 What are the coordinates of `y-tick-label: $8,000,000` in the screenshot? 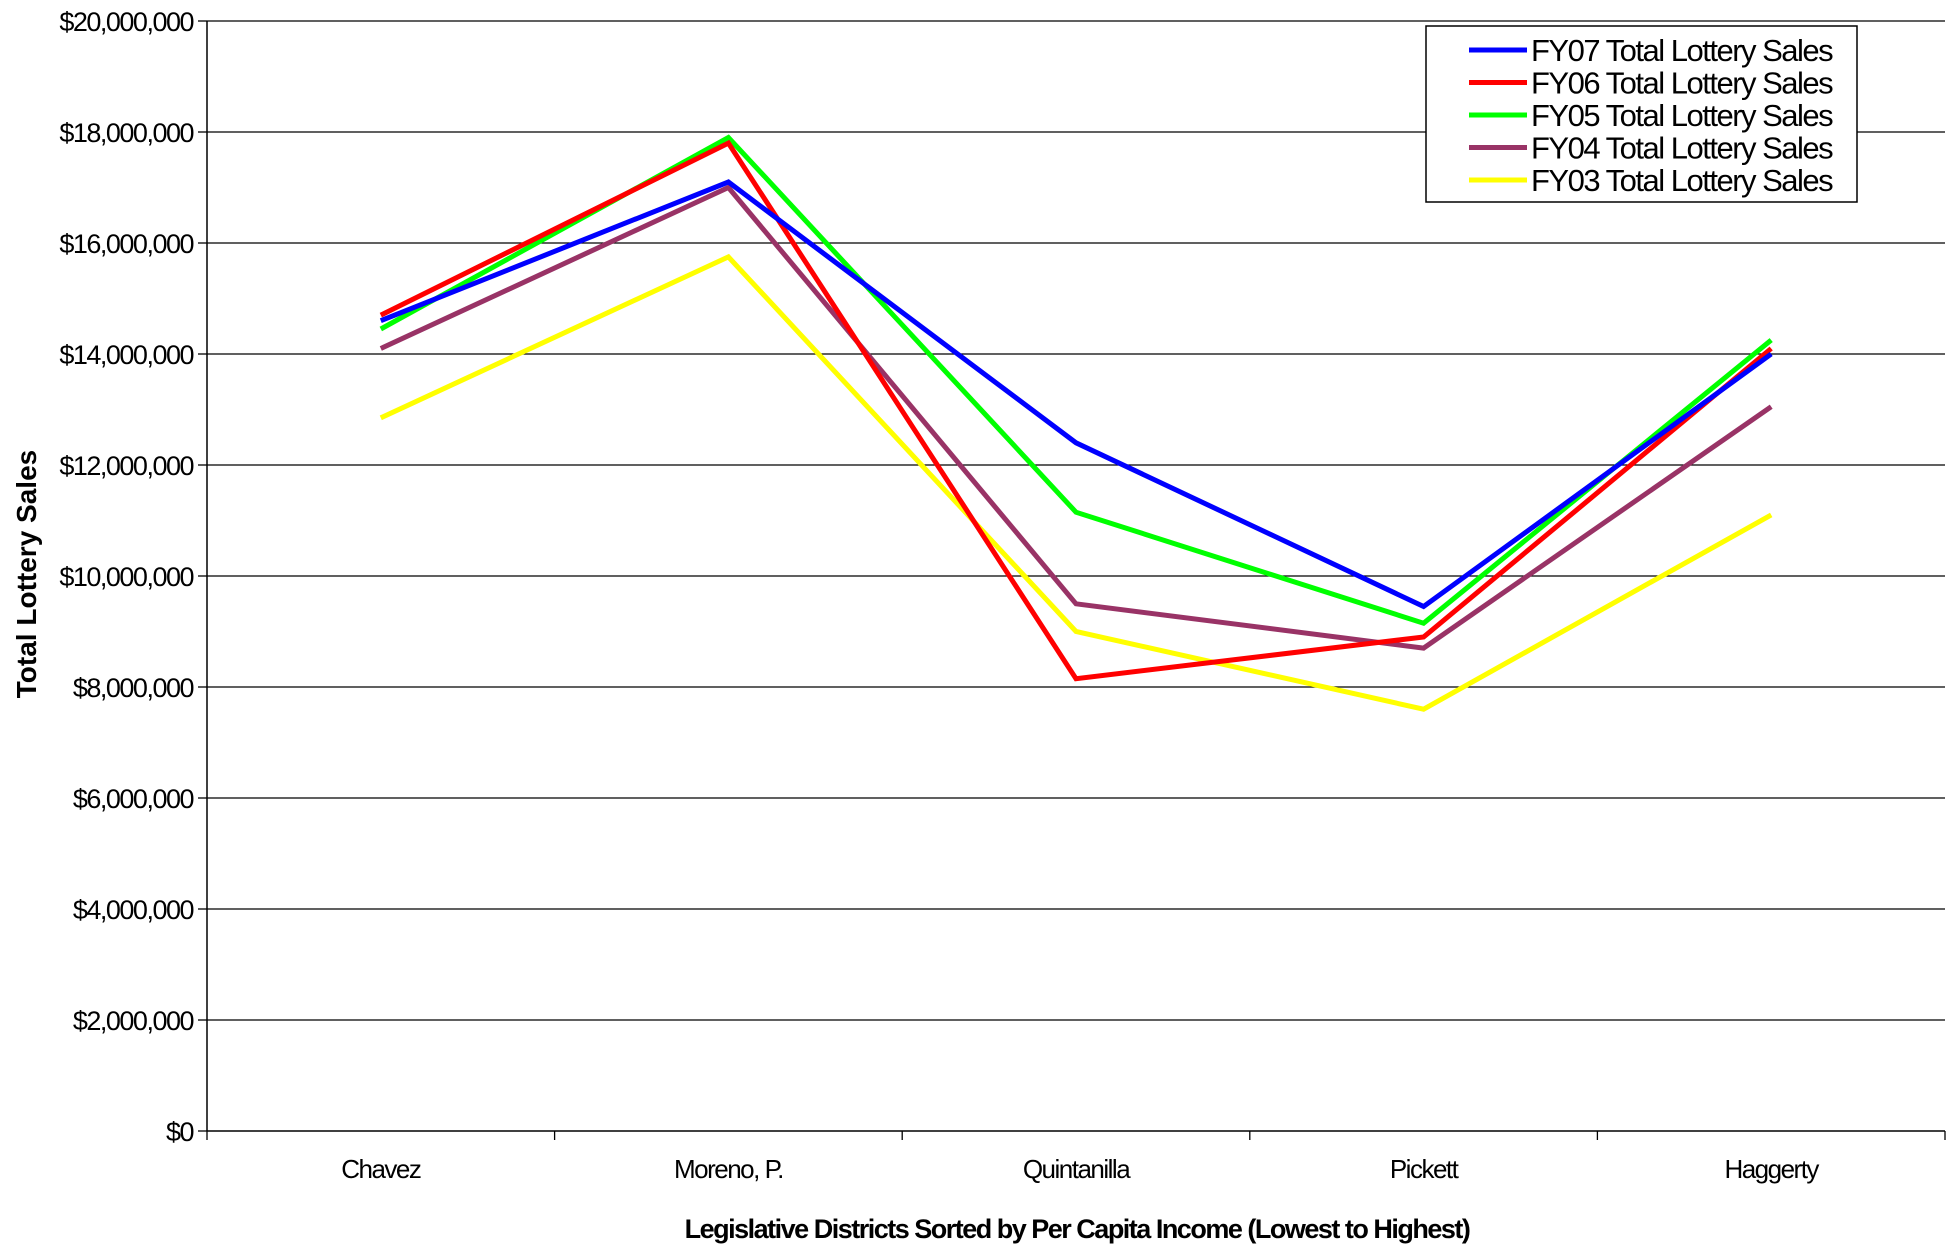 It's located at (133, 688).